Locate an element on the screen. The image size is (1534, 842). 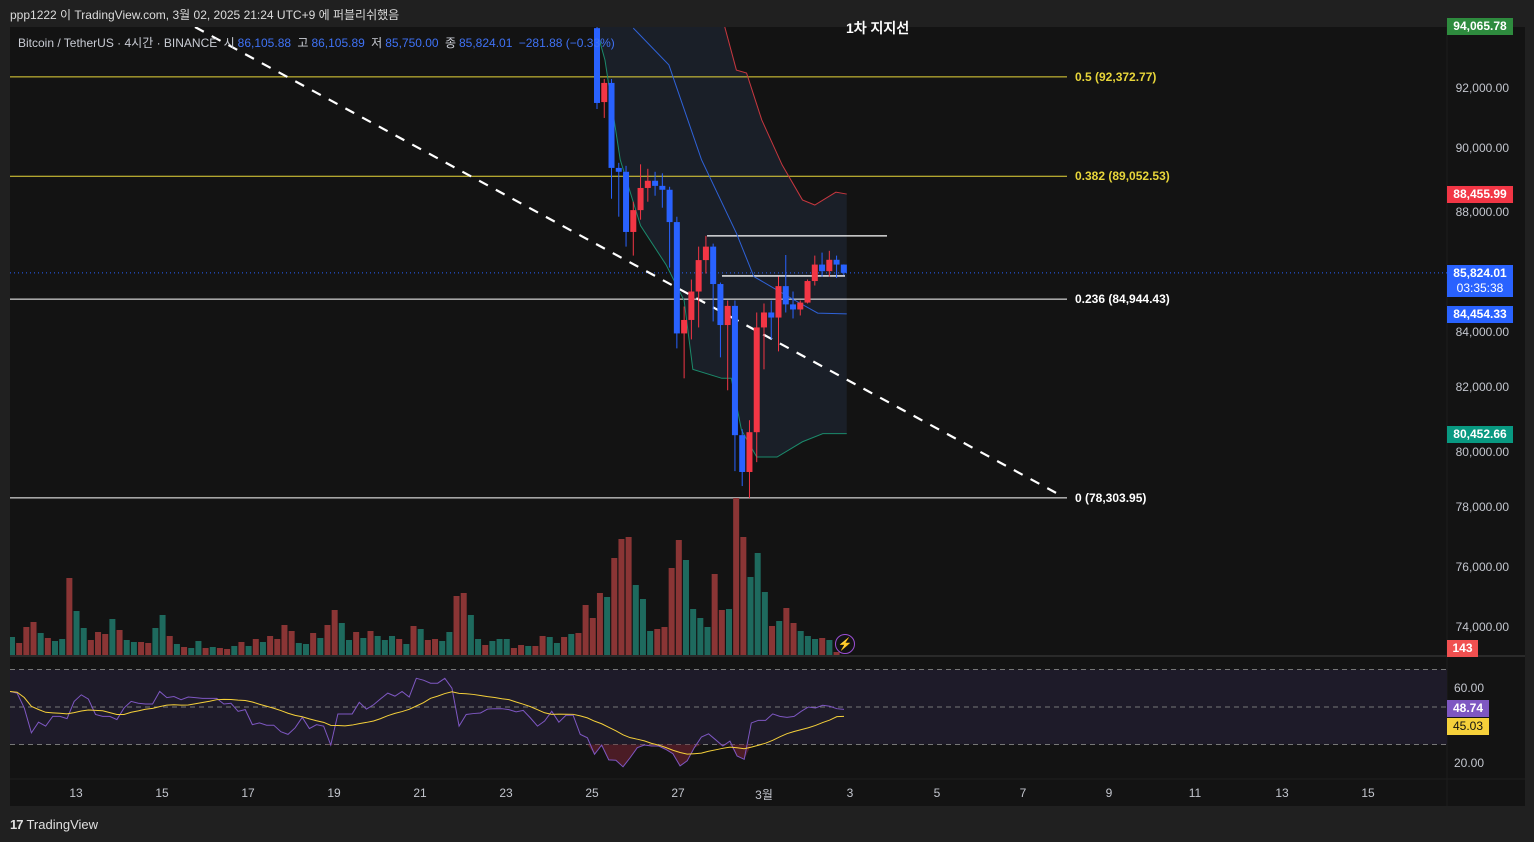
rsi-oversold-fill is located at coordinates (427, 755).